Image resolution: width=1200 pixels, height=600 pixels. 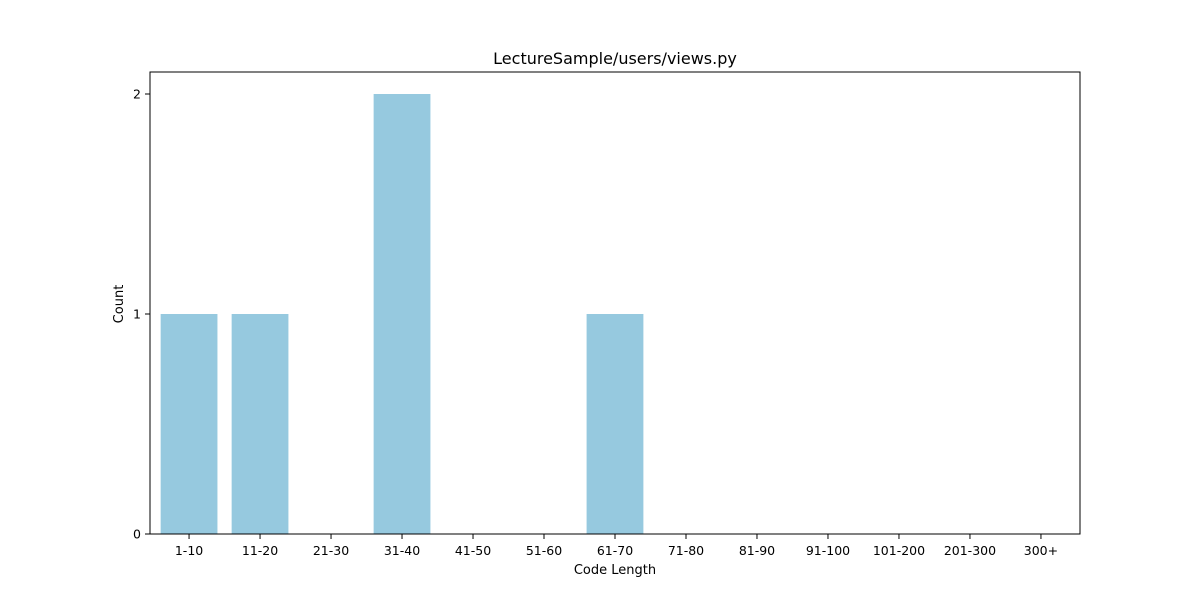 What do you see at coordinates (137, 94) in the screenshot?
I see `y-tick-label-2: 2` at bounding box center [137, 94].